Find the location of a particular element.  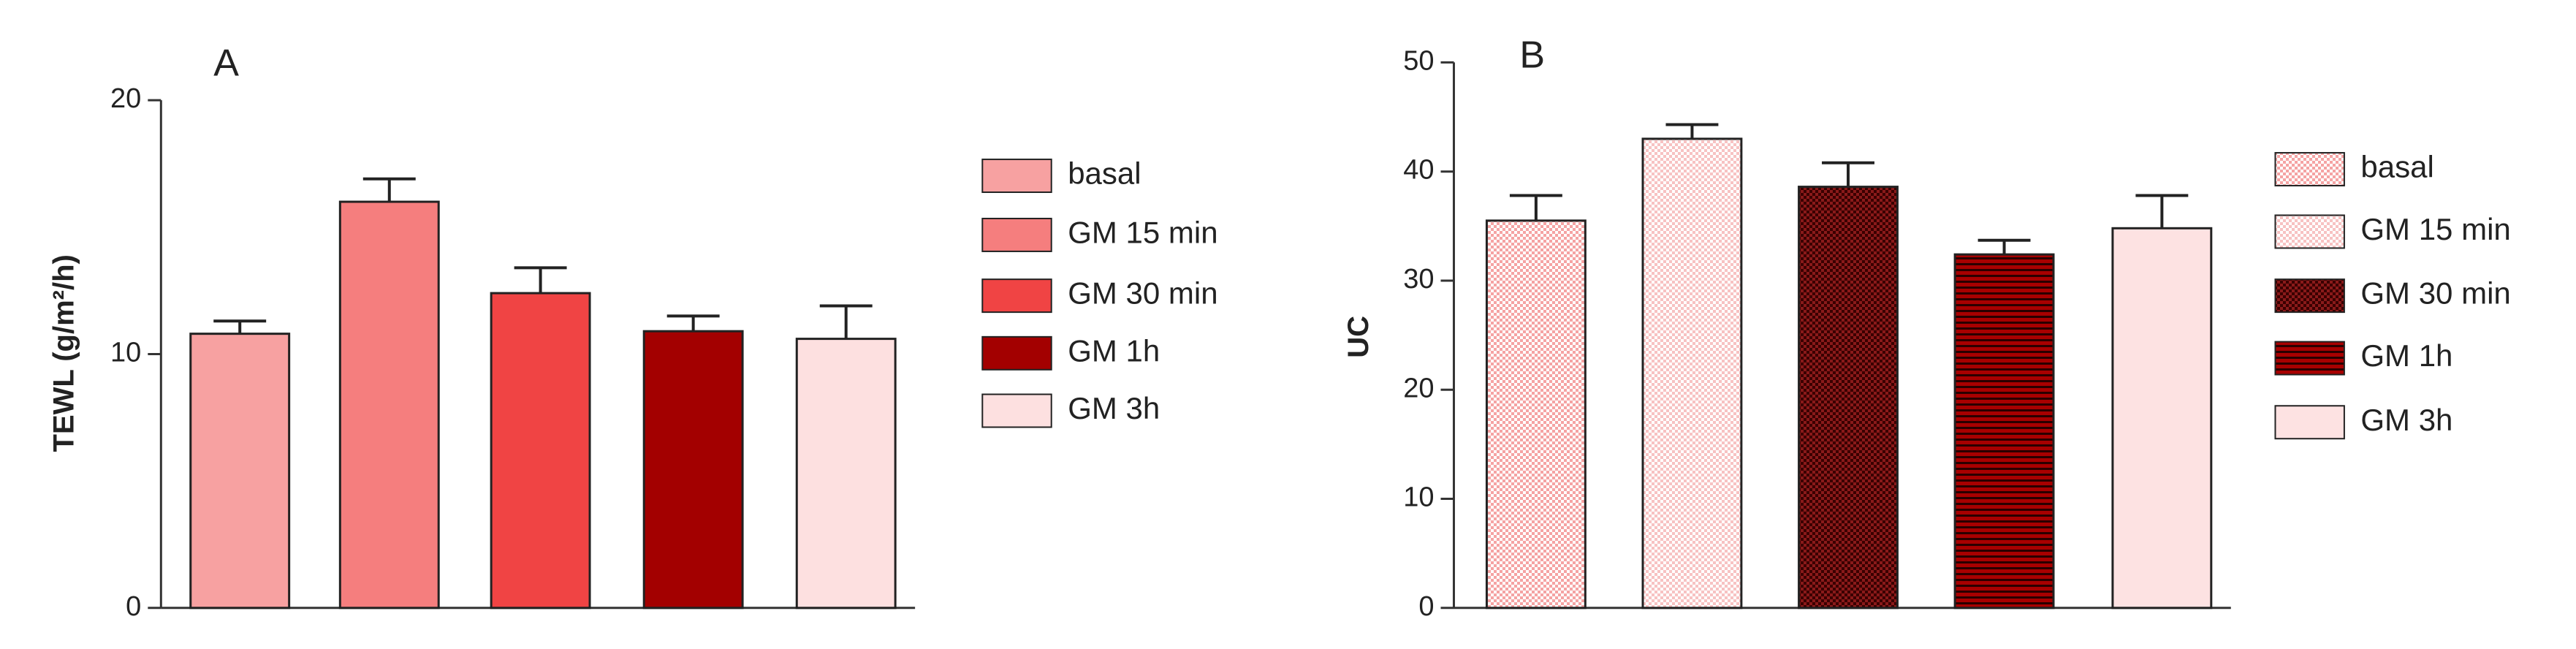

y-tick-label: 30 is located at coordinates (1418, 279).